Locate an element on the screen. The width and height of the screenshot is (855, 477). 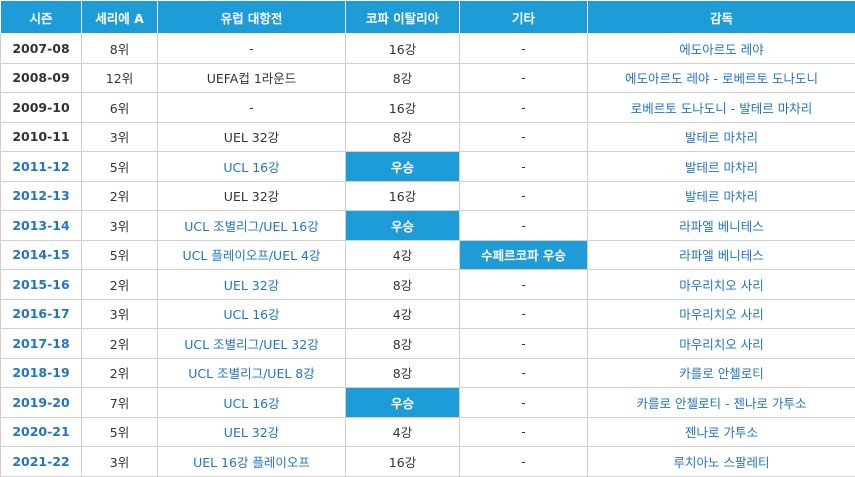
season-cell: 2011-12 is located at coordinates (41, 167).